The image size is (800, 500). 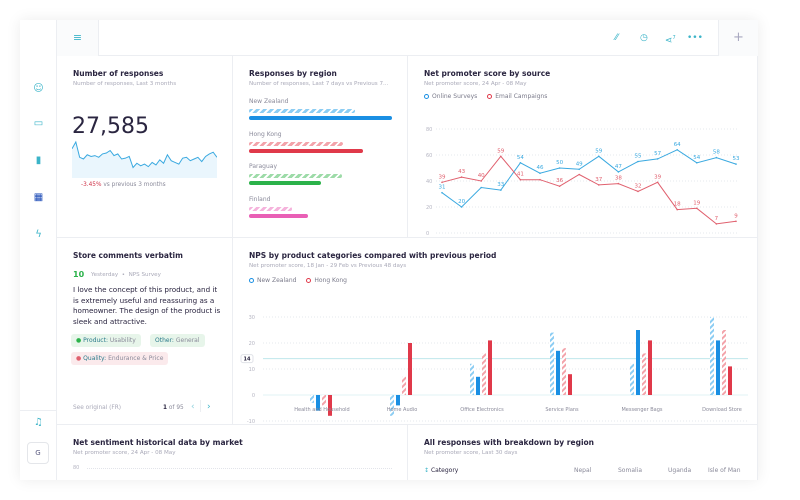 What do you see at coordinates (517, 96) in the screenshot?
I see `legend-email-campaigns: Email Campaigns` at bounding box center [517, 96].